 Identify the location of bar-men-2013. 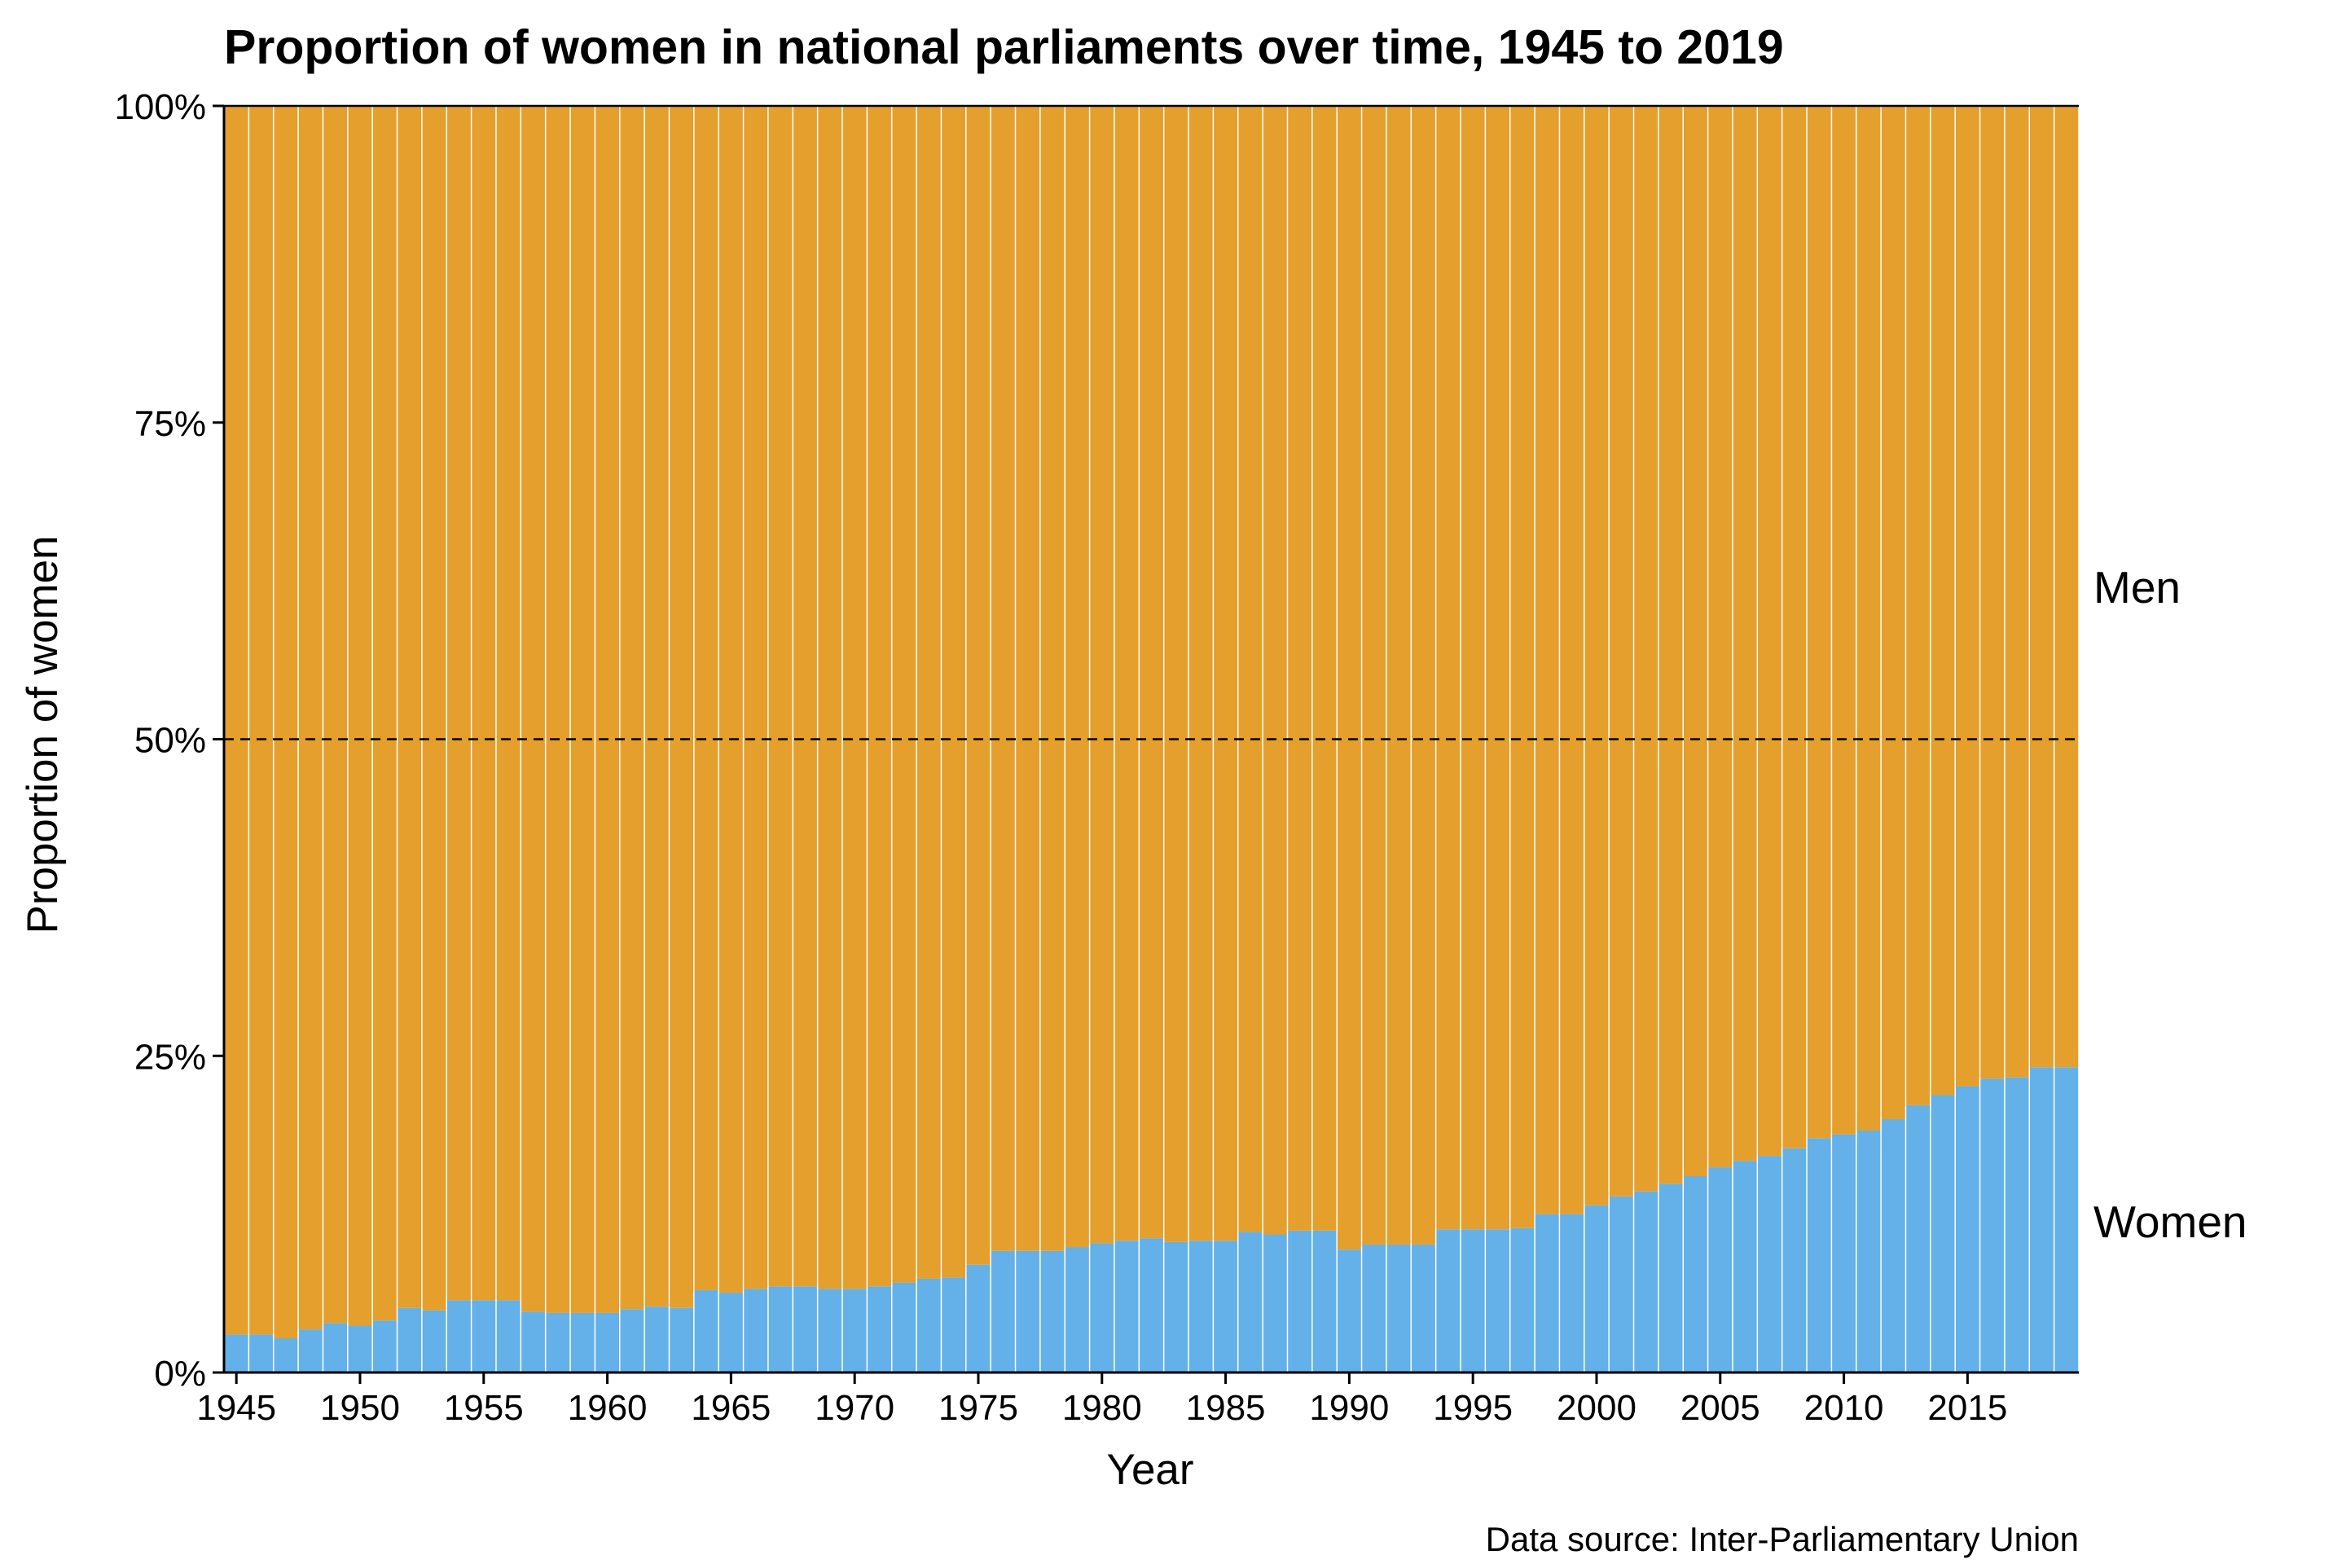
(1918, 605).